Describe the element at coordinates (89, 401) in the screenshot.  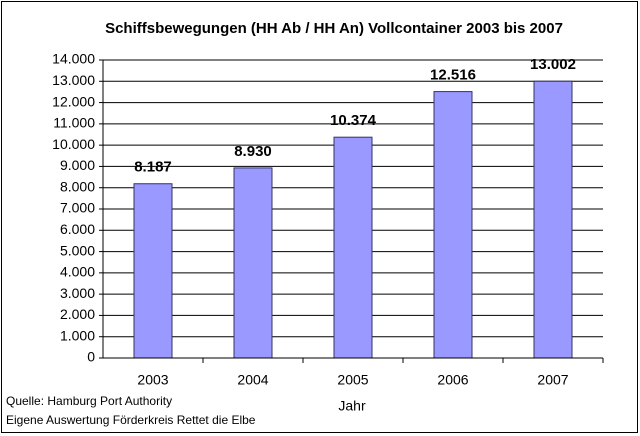
I see `source-note: Quelle: Hamburg Port Authority` at that location.